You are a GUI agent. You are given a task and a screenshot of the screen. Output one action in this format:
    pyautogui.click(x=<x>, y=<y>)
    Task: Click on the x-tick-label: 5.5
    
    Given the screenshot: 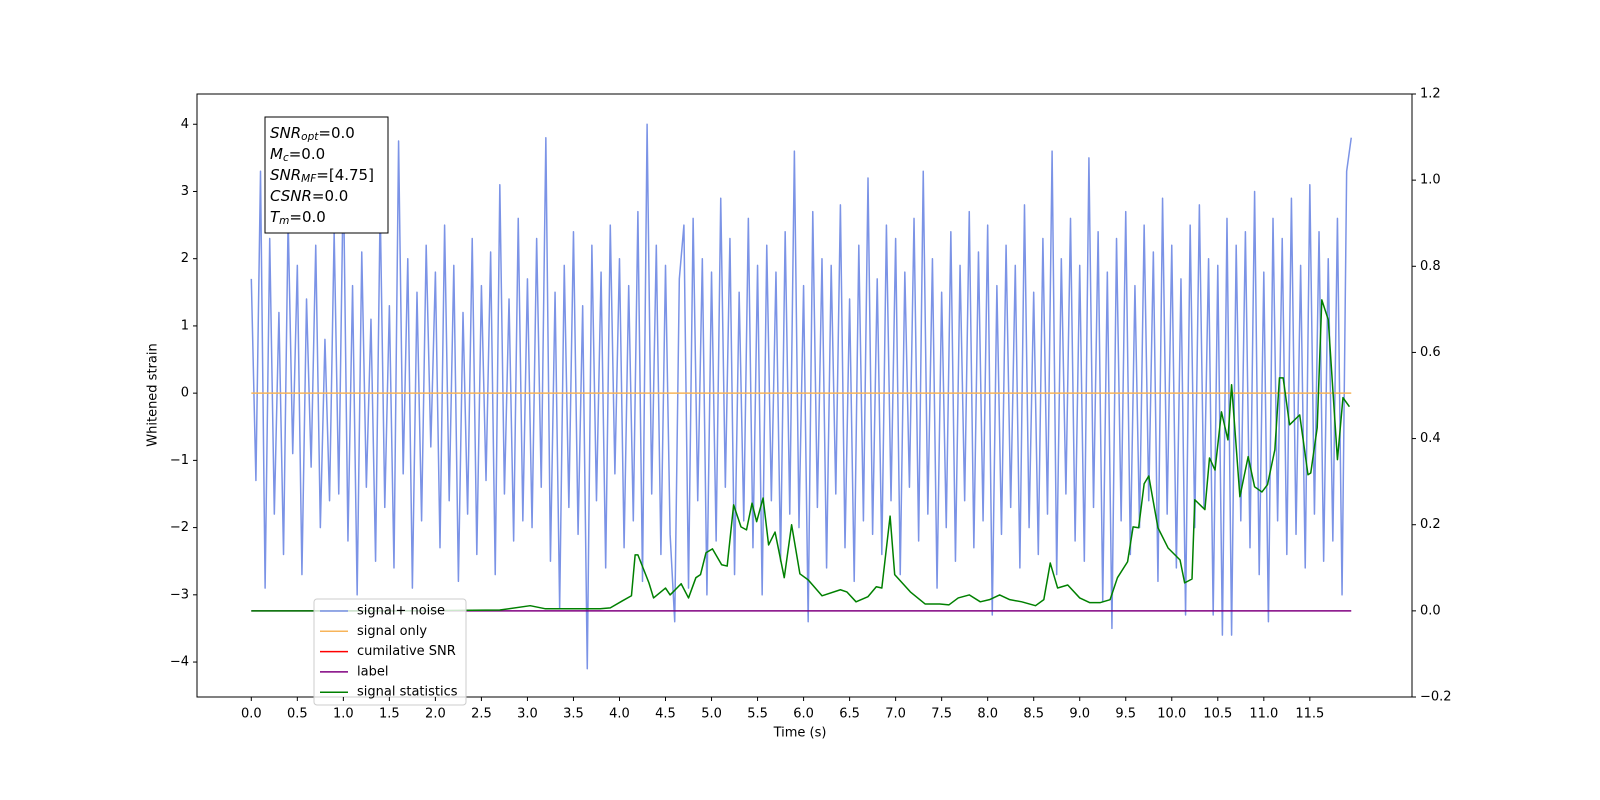 What is the action you would take?
    pyautogui.click(x=757, y=714)
    